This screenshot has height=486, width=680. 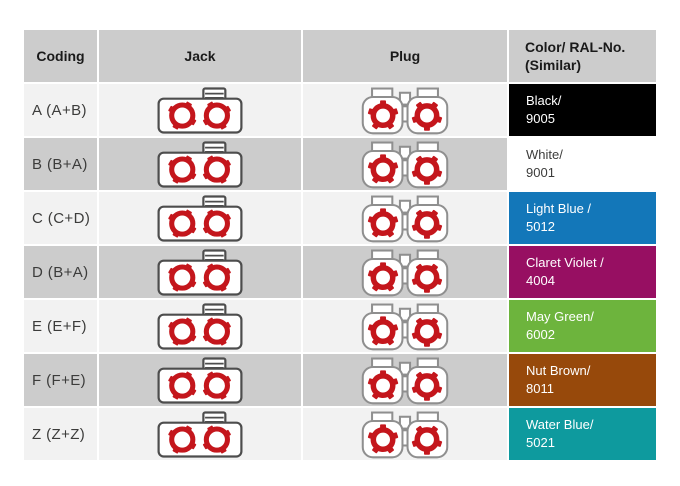 What do you see at coordinates (582, 110) in the screenshot?
I see `color-cell: Black/ 9005` at bounding box center [582, 110].